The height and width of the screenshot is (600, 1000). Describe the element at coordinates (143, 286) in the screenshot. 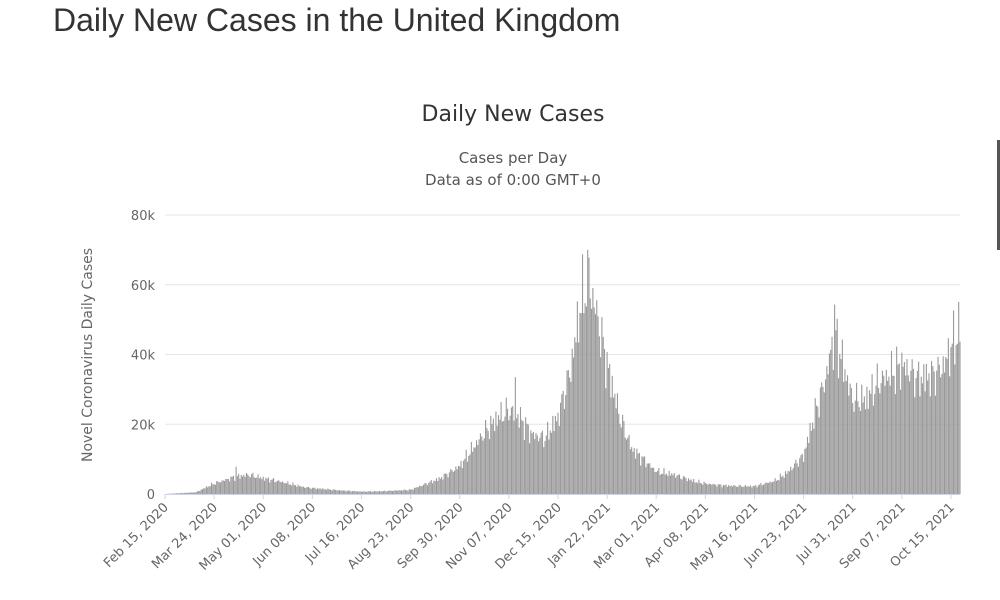

I see `y-tick-label: 60k` at that location.